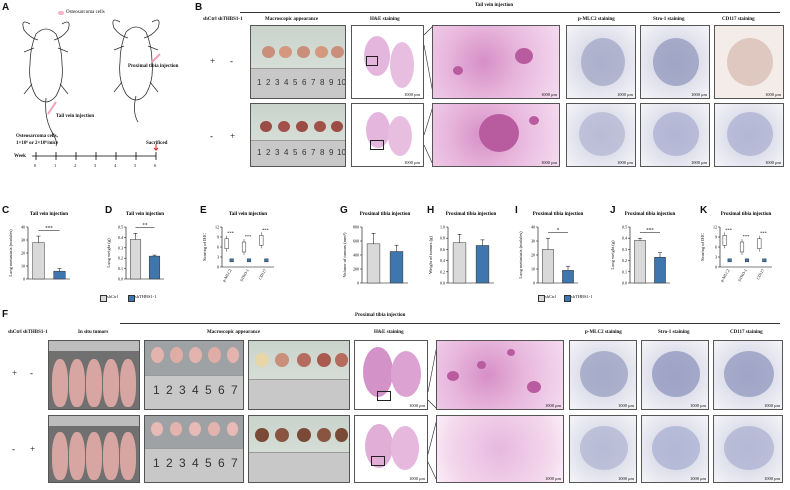 The image size is (790, 490). What do you see at coordinates (746, 332) in the screenshot?
I see `col-cd117-f: CD117 staining` at bounding box center [746, 332].